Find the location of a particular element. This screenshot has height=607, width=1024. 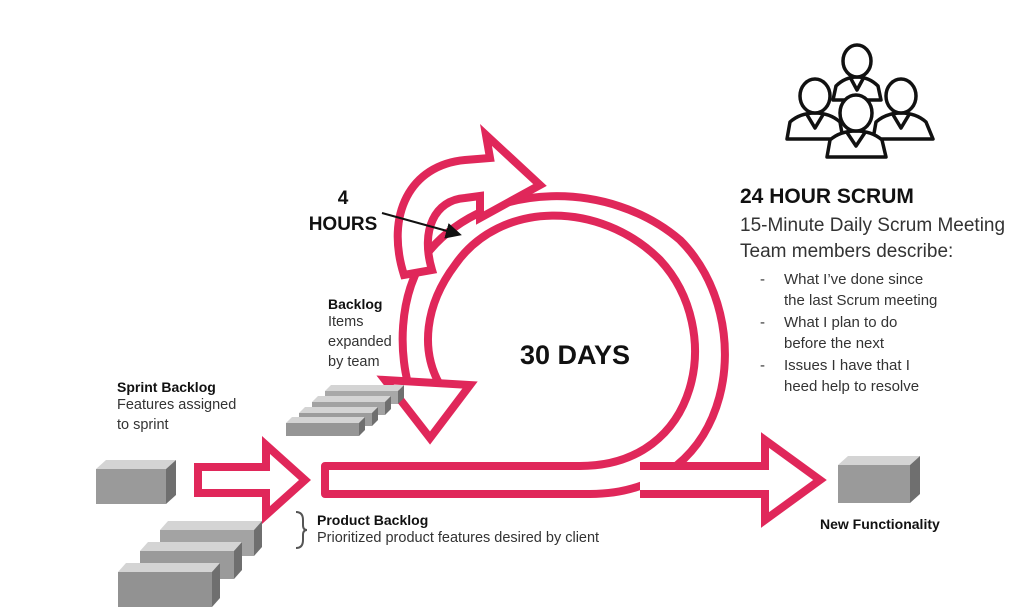

new-functionality-label: New Functionality is located at coordinates (880, 524).